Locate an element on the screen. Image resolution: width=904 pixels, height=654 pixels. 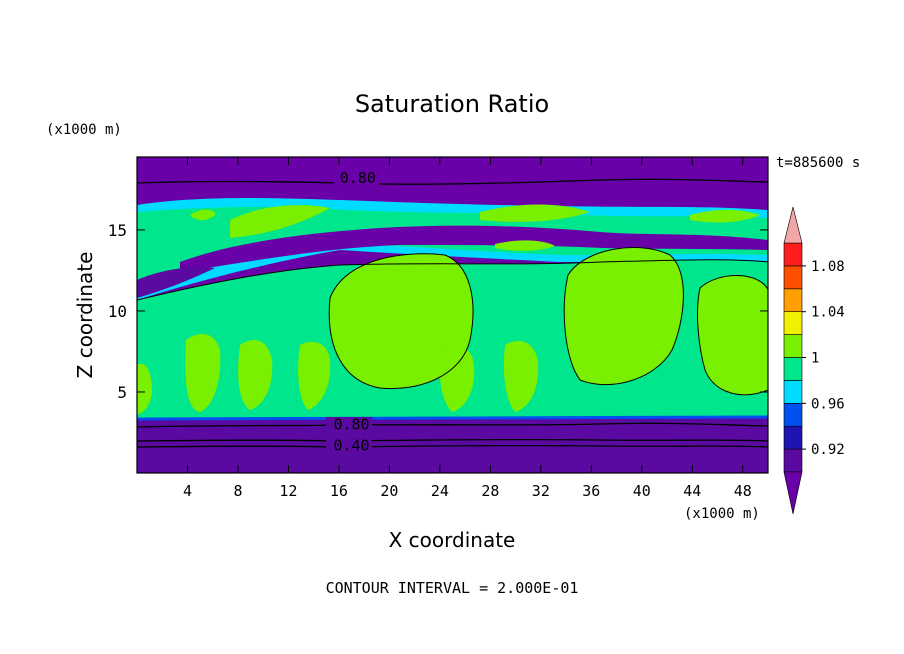
x-tick-label: 4 is located at coordinates (187, 491).